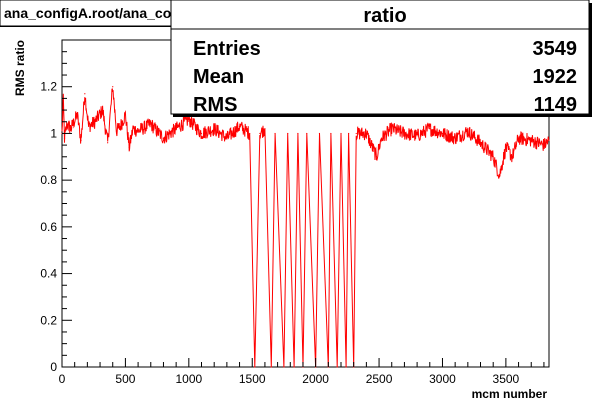  What do you see at coordinates (215, 105) in the screenshot?
I see `stats-label-rms: RMS` at bounding box center [215, 105].